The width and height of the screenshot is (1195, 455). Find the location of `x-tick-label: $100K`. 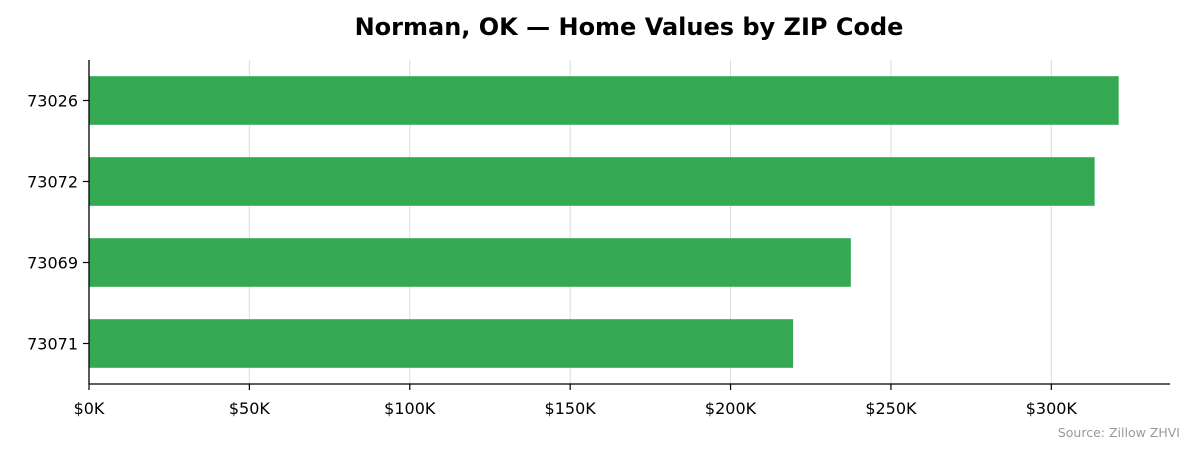

x-tick-label: $100K is located at coordinates (410, 408).